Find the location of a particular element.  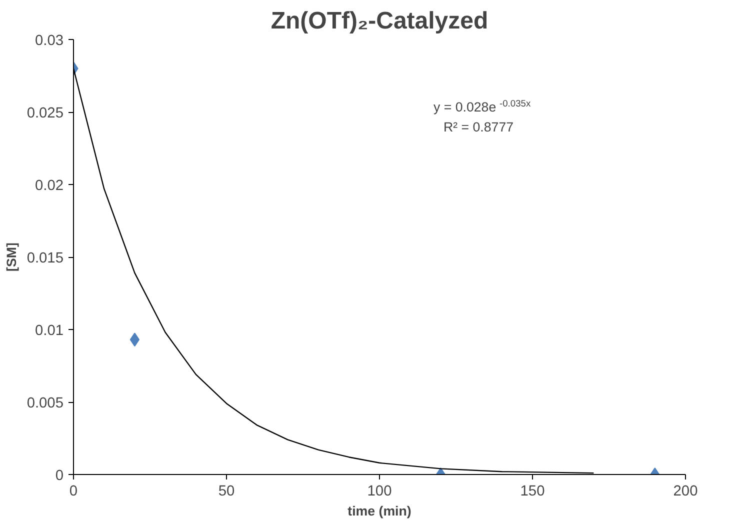

y-tick-label: 0.01 is located at coordinates (49, 331).